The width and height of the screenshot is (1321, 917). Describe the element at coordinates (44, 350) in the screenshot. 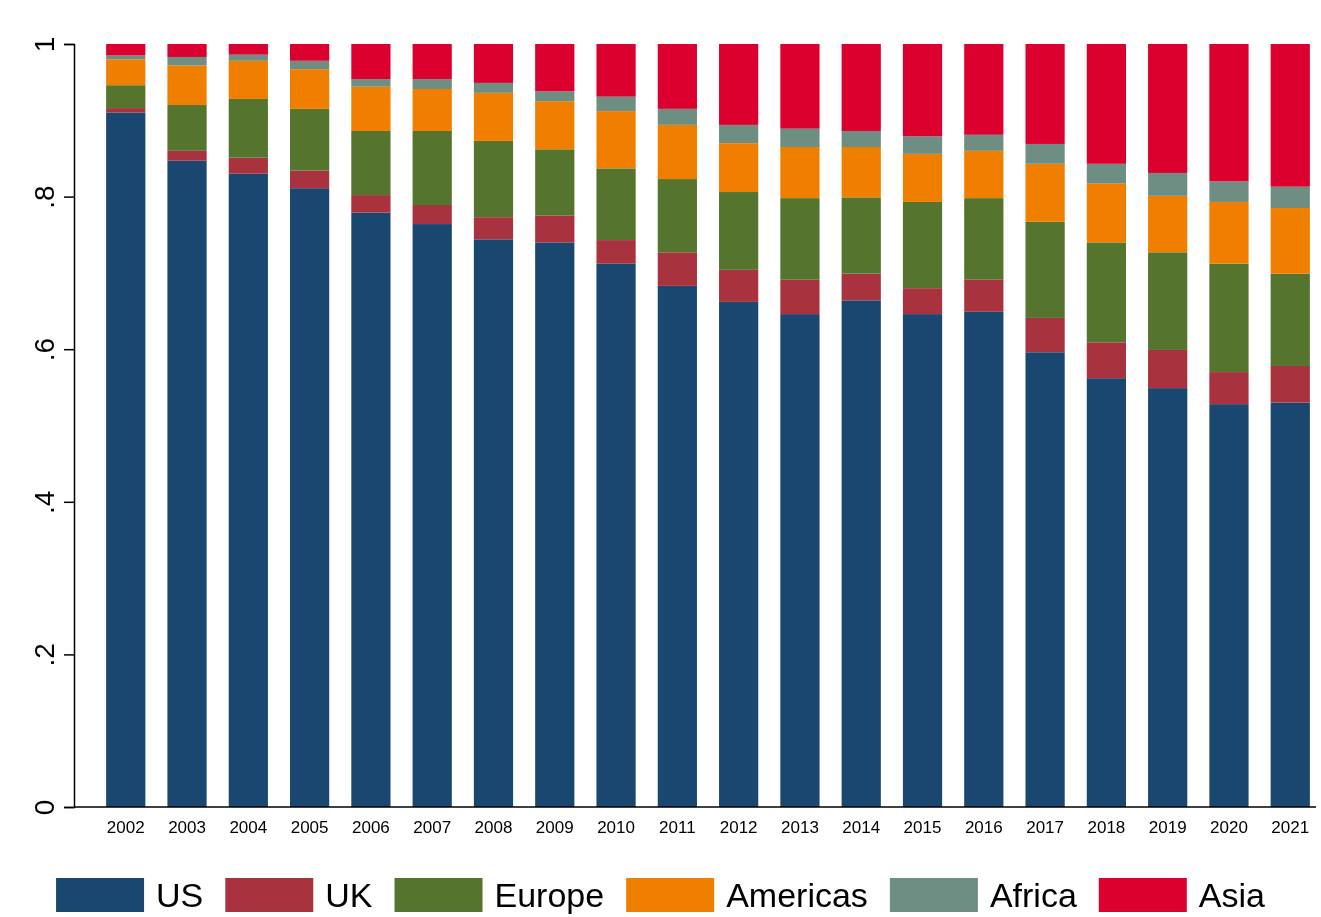

I see `y-tick-label: .6` at that location.